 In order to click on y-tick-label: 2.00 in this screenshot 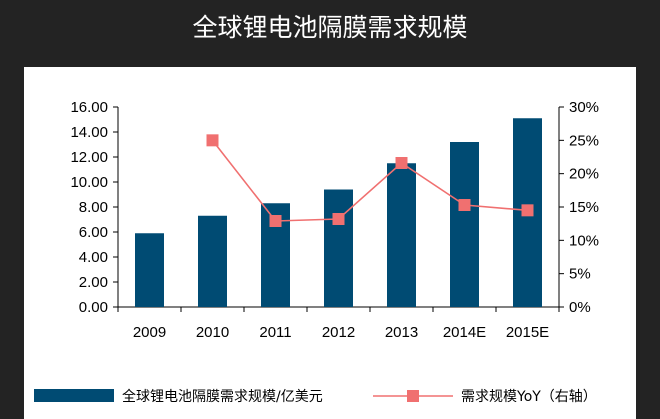, I will do `click(93, 282)`.